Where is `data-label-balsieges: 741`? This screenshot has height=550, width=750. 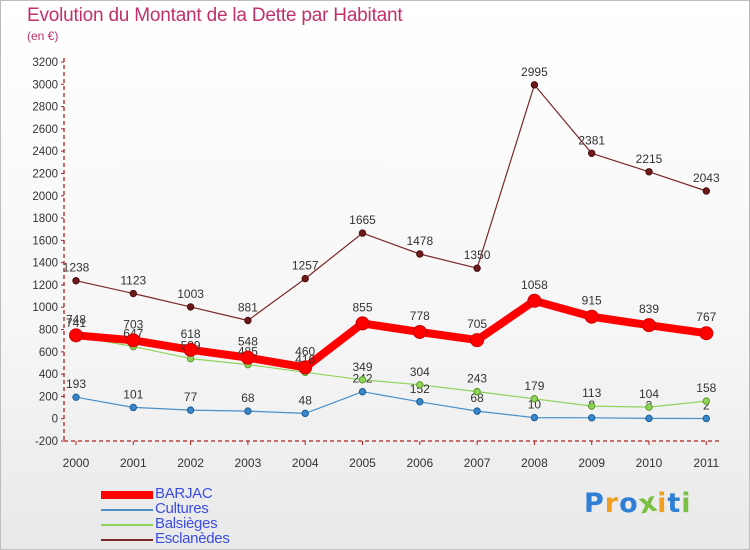 data-label-balsieges: 741 is located at coordinates (76, 323).